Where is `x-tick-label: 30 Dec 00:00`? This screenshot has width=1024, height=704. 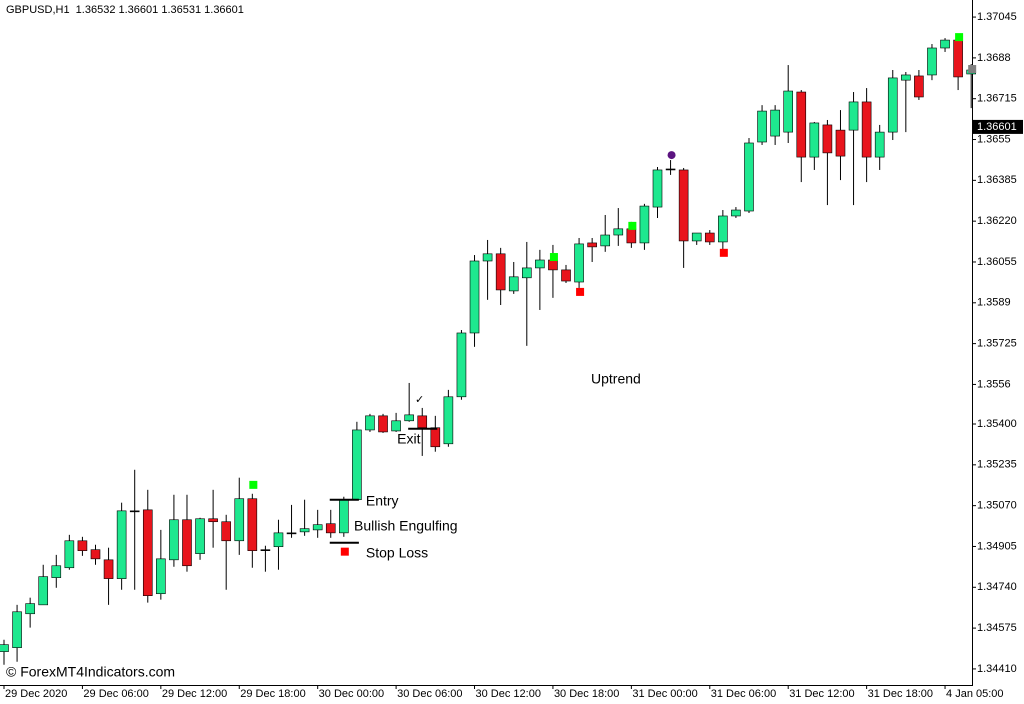
x-tick-label: 30 Dec 00:00 is located at coordinates (351, 694).